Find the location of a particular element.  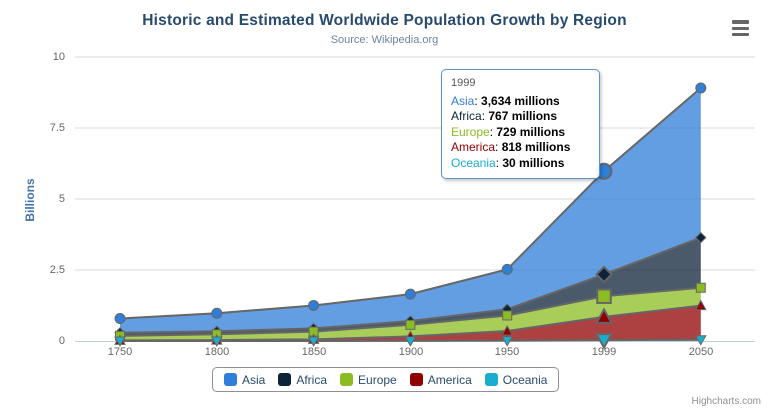

point-asia-2050 is located at coordinates (701, 88).